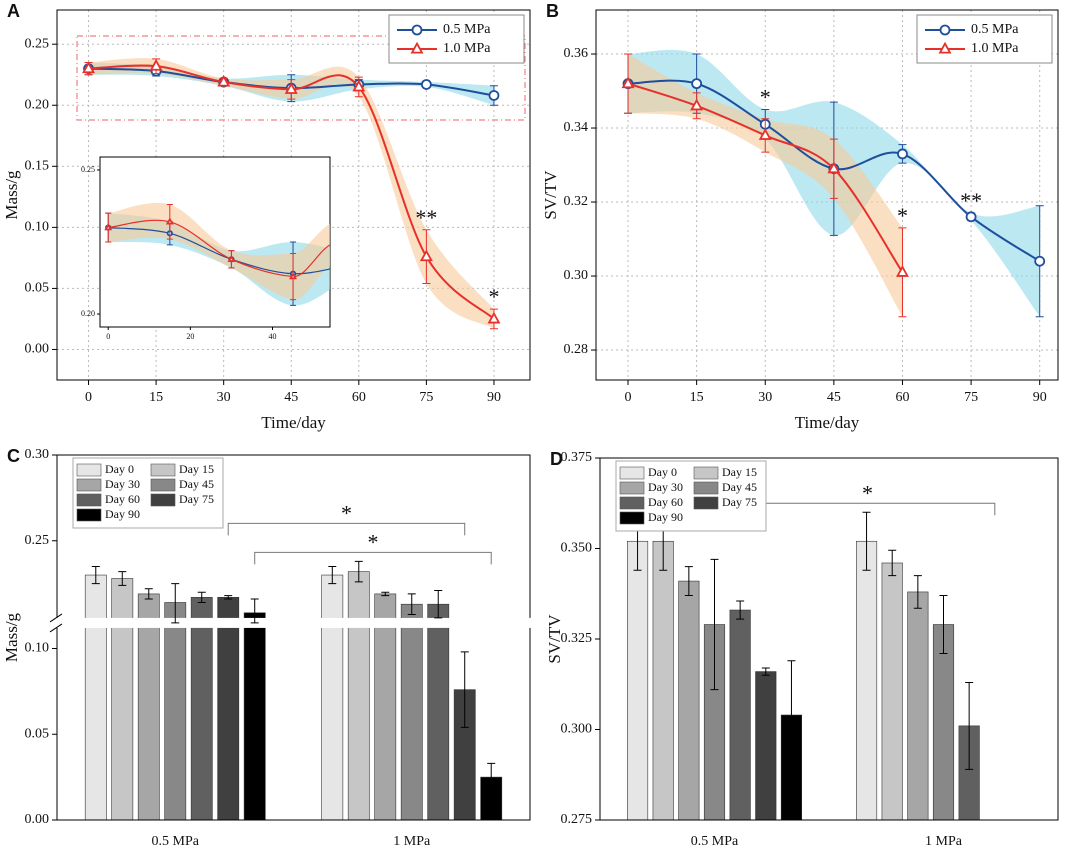  I want to click on x-tick-label: 1 MPa, so click(412, 841).